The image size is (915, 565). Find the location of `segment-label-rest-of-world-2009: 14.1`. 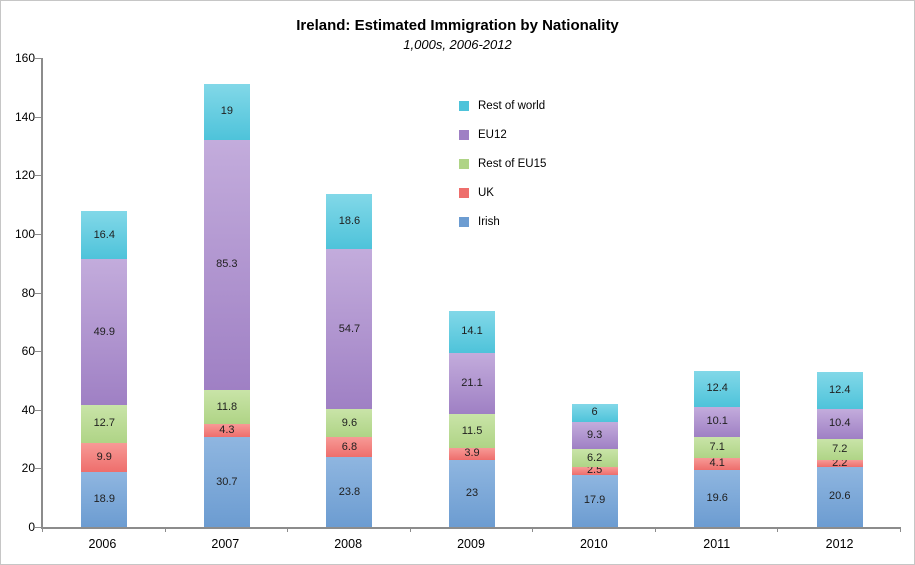

segment-label-rest-of-world-2009: 14.1 is located at coordinates (472, 331).